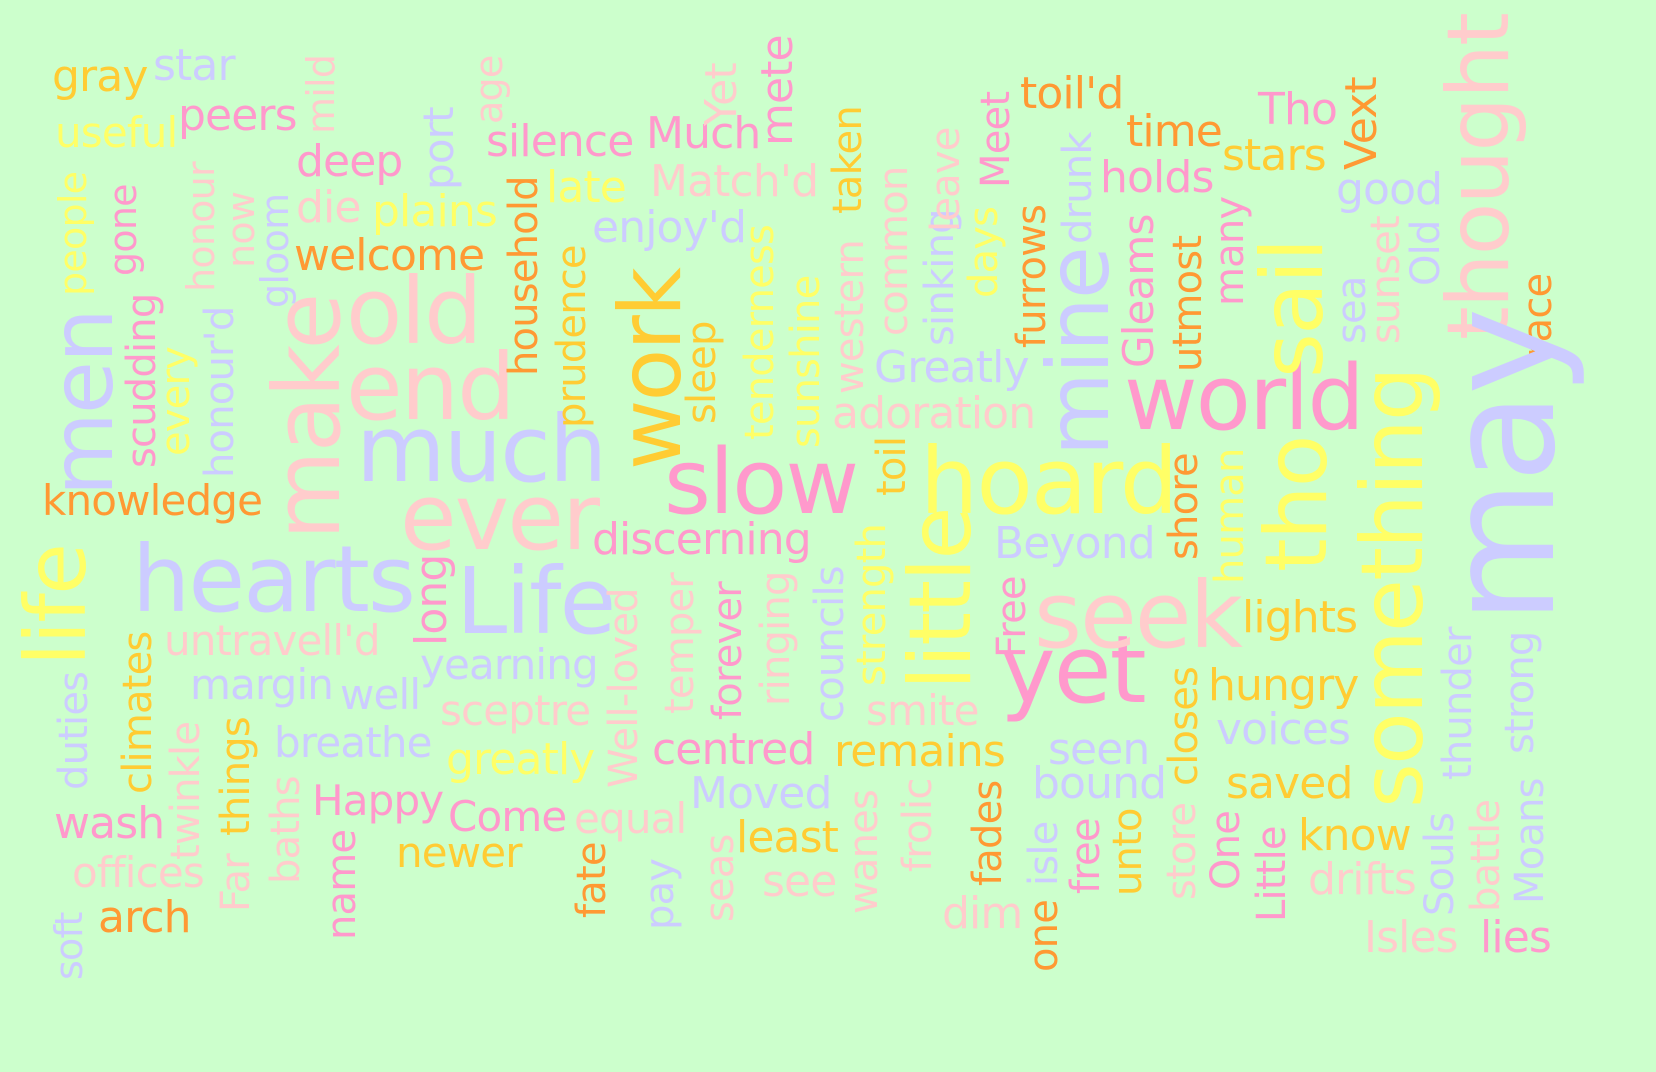 The height and width of the screenshot is (1072, 1656). What do you see at coordinates (1274, 155) in the screenshot?
I see `word-stars: stars` at bounding box center [1274, 155].